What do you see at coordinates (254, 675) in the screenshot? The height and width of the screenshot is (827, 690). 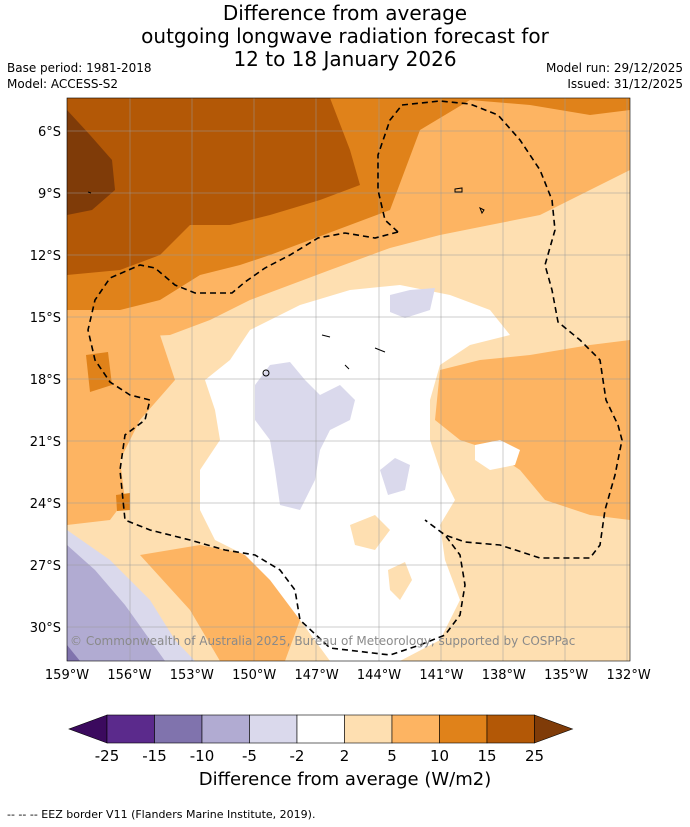 I see `lon-label: 150°W` at bounding box center [254, 675].